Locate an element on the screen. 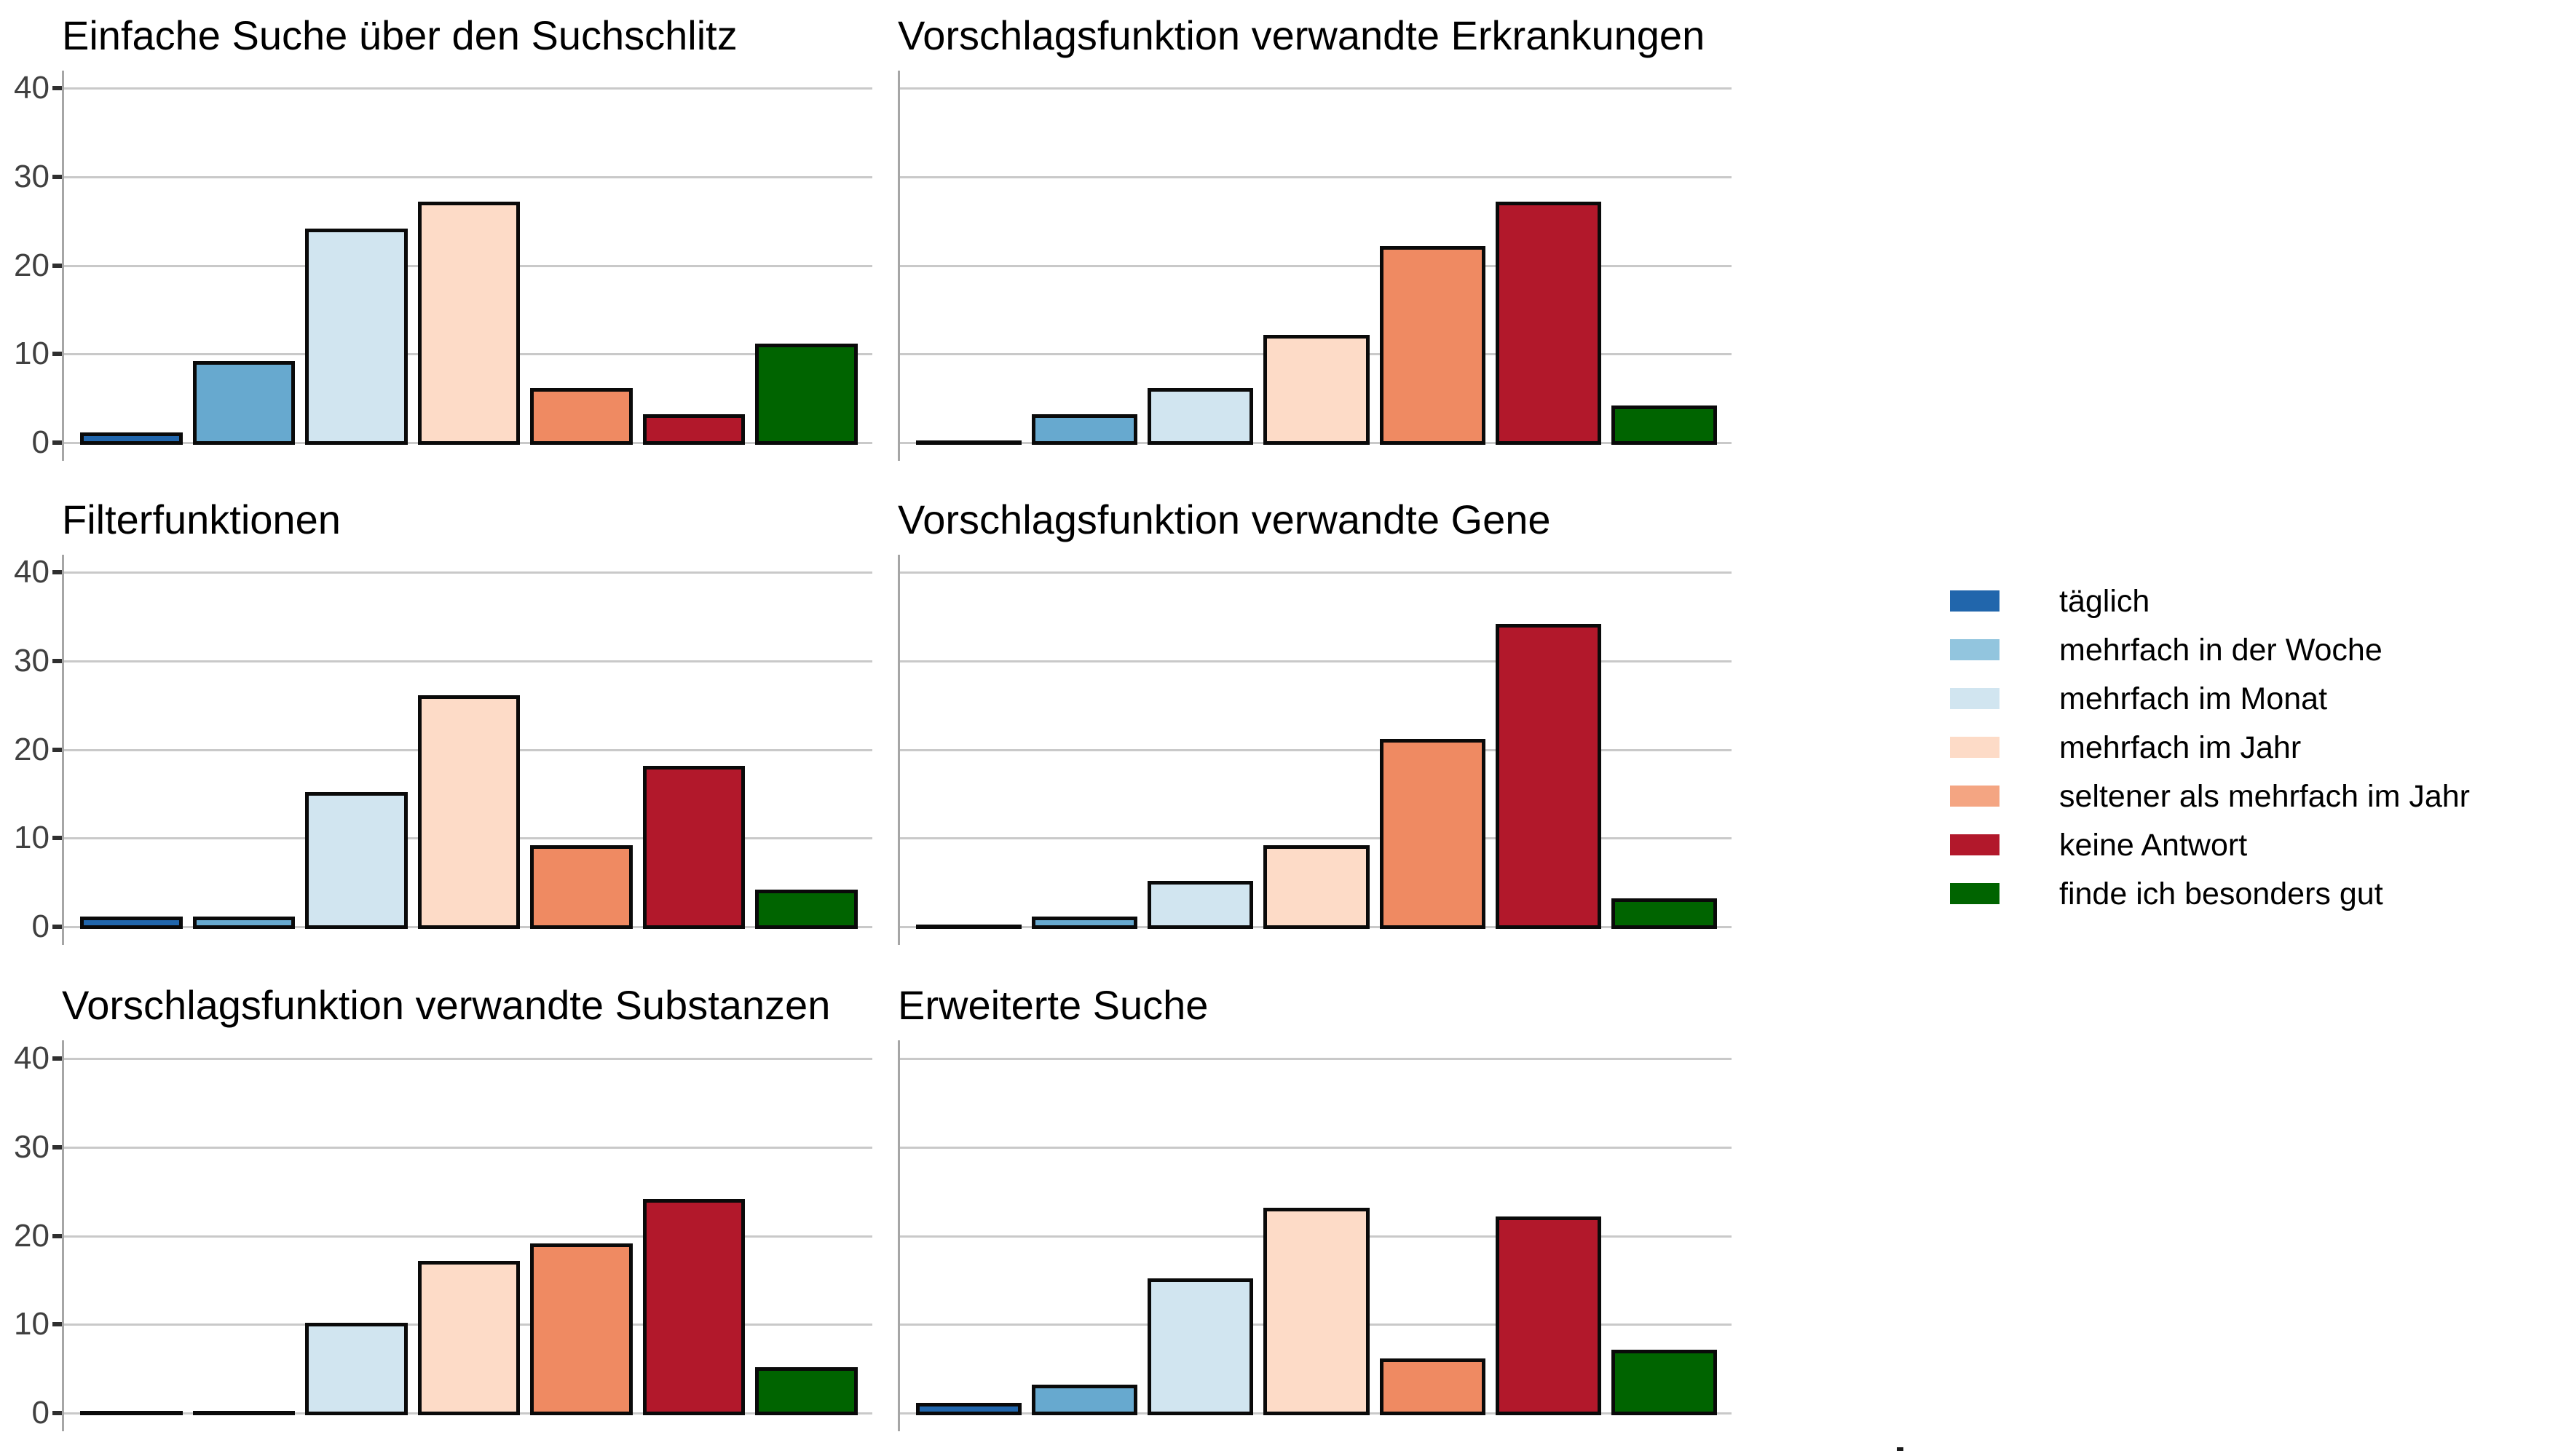 The width and height of the screenshot is (2566, 1456). panel-title: Vorschlagsfunktion verwandte Substanzen is located at coordinates (446, 1005).